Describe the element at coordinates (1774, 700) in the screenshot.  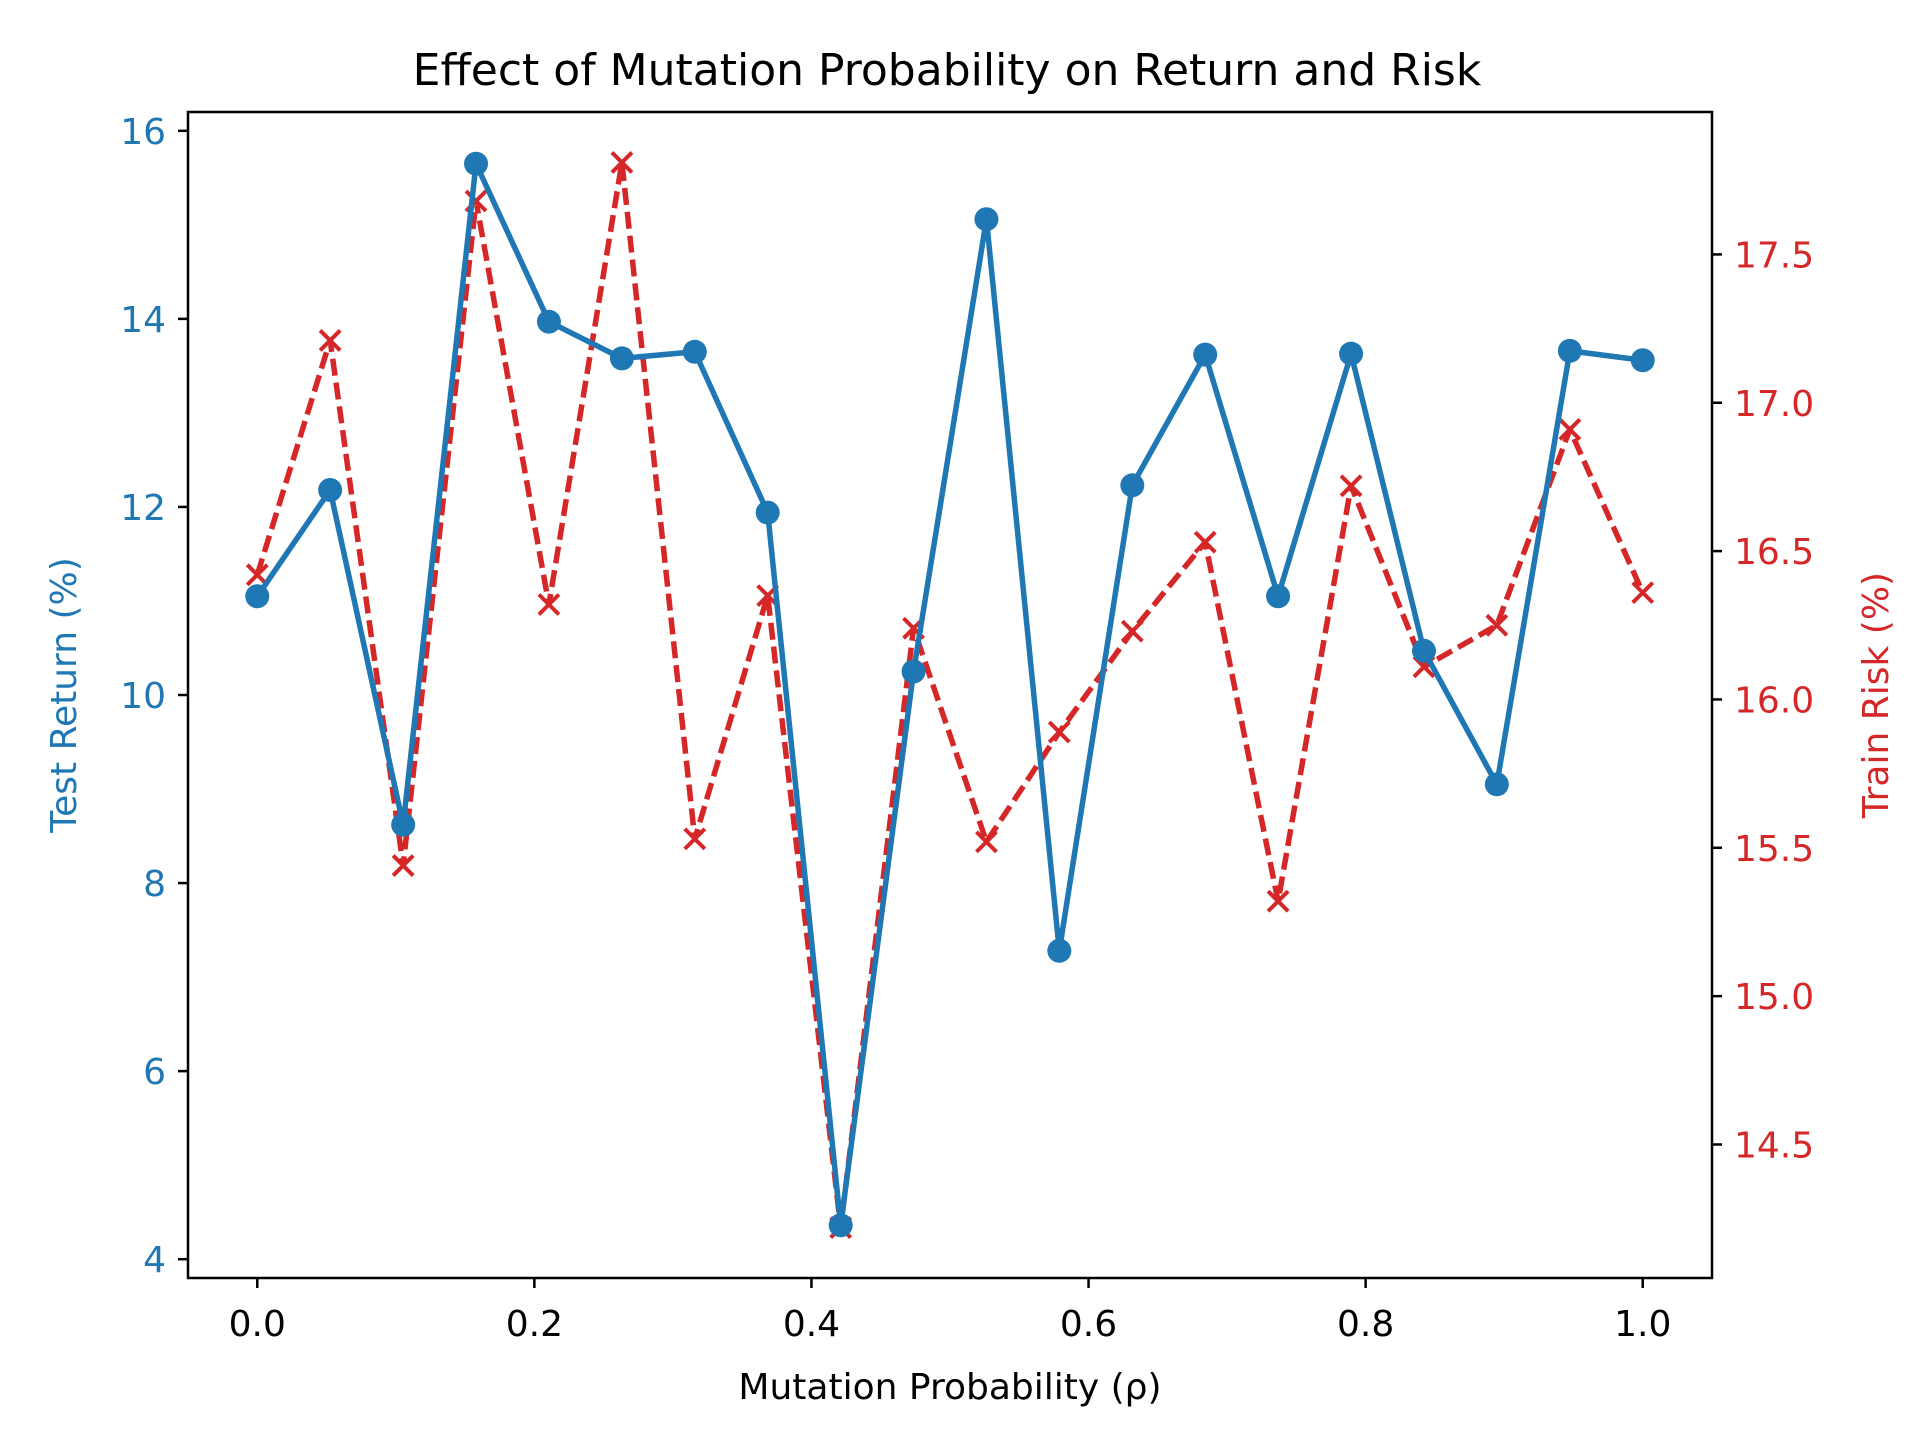
I see `y-right-tick-label: 16.0` at that location.